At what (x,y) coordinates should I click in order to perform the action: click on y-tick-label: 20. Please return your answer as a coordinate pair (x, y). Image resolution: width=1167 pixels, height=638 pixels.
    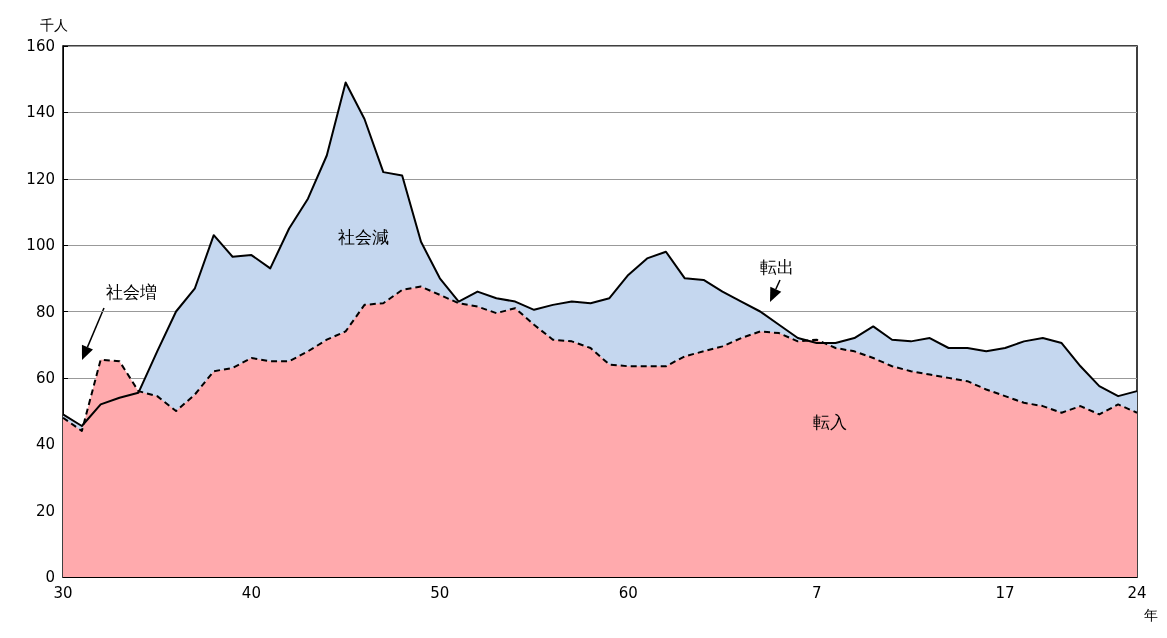
    Looking at the image, I should click on (45, 510).